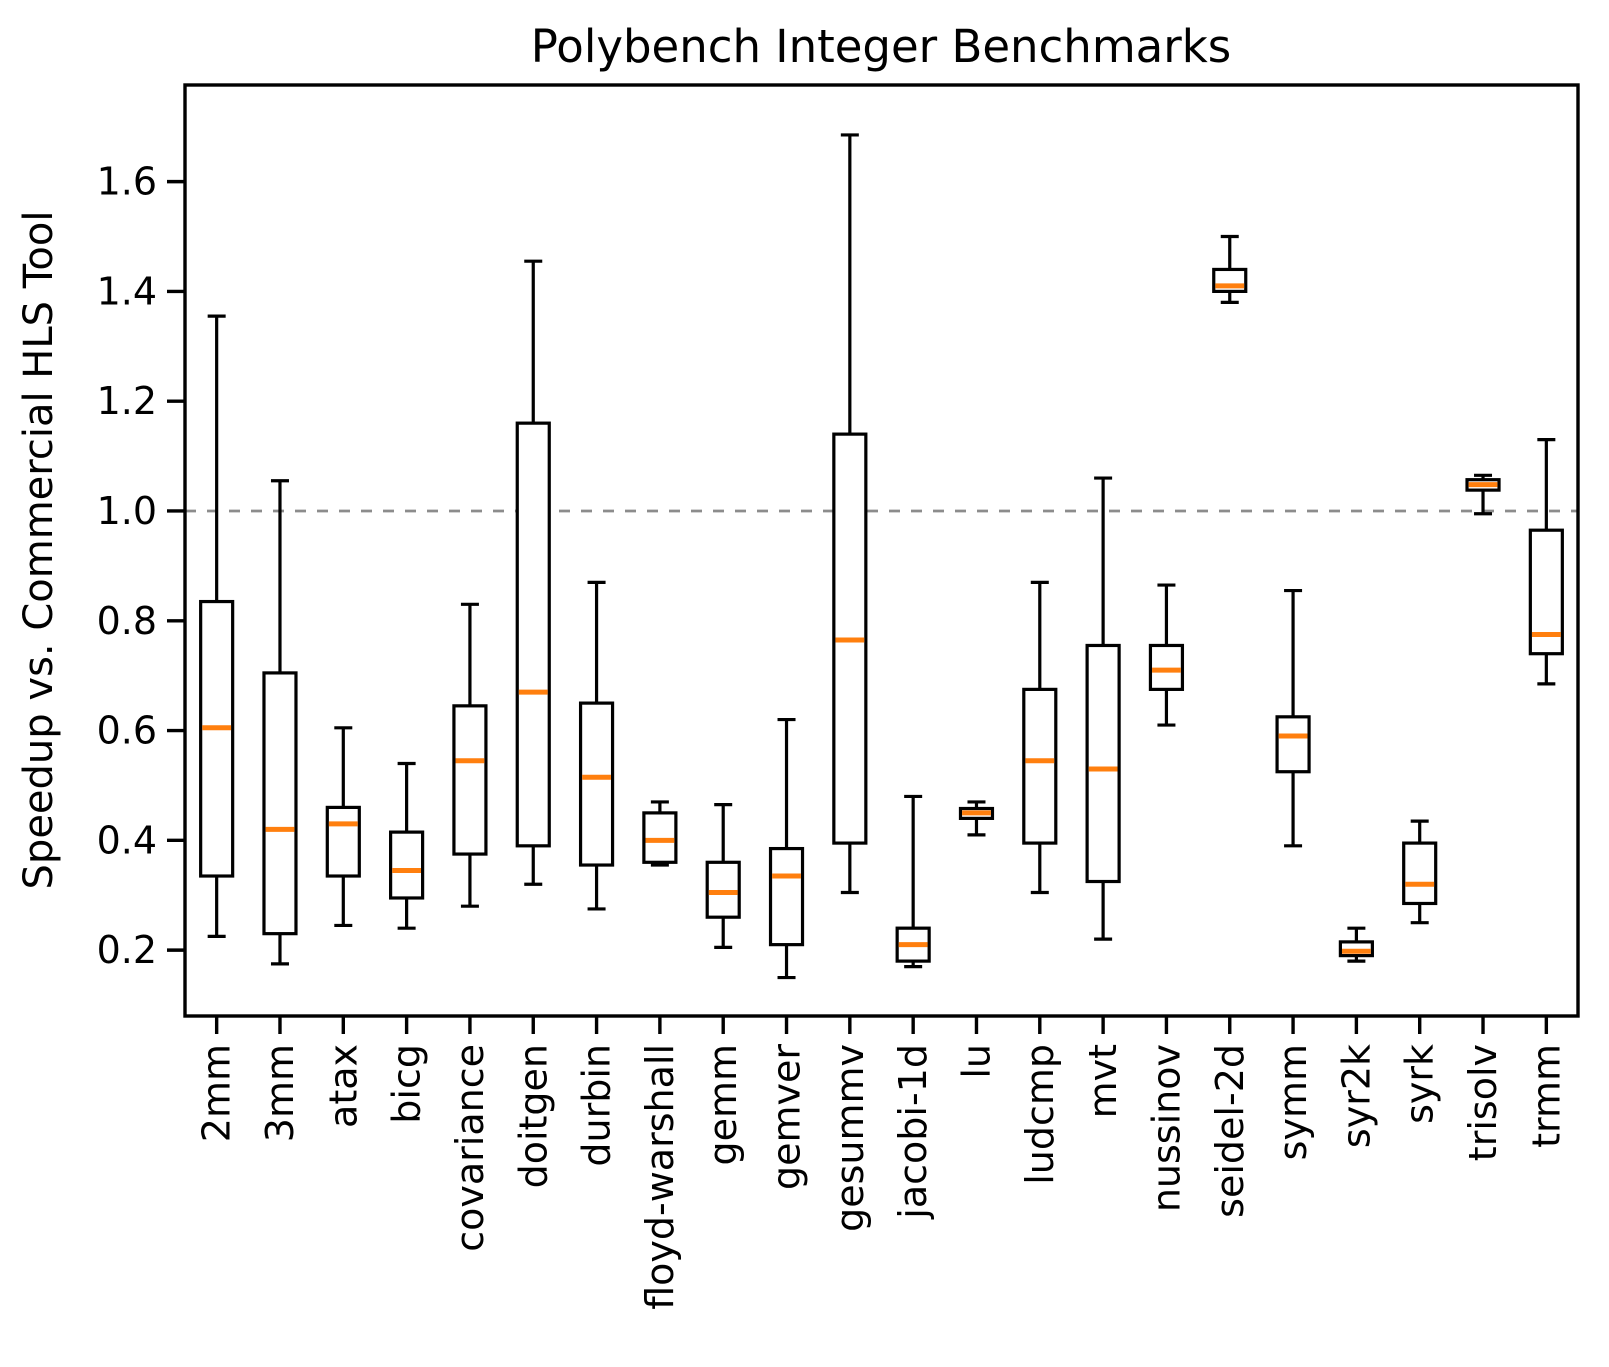 This screenshot has width=1609, height=1367. I want to click on x-tick-label-2mm: 2mm, so click(217, 1093).